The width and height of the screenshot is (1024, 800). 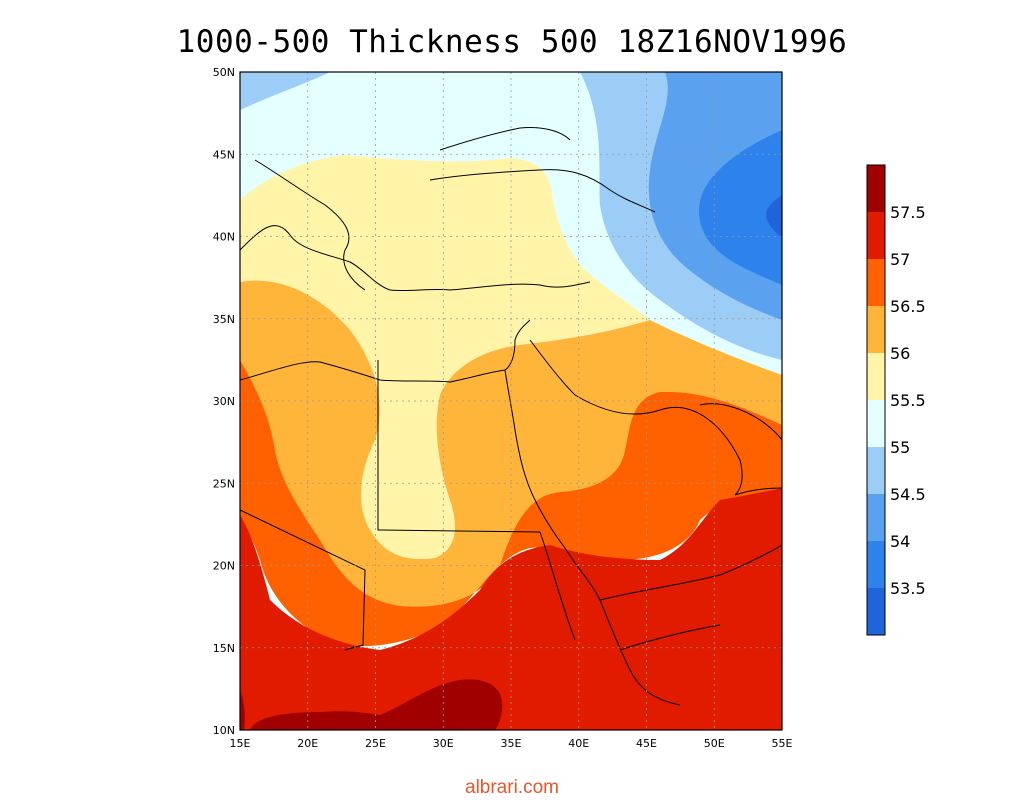 I want to click on colorbar-label: 57, so click(x=900, y=259).